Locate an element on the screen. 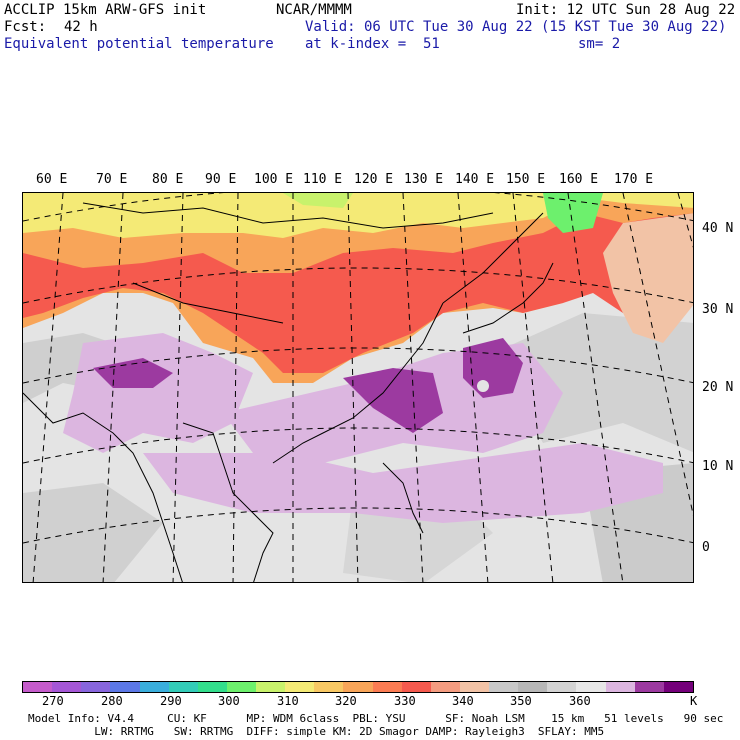 This screenshot has height=740, width=740. lat-label: 30 N is located at coordinates (718, 309).